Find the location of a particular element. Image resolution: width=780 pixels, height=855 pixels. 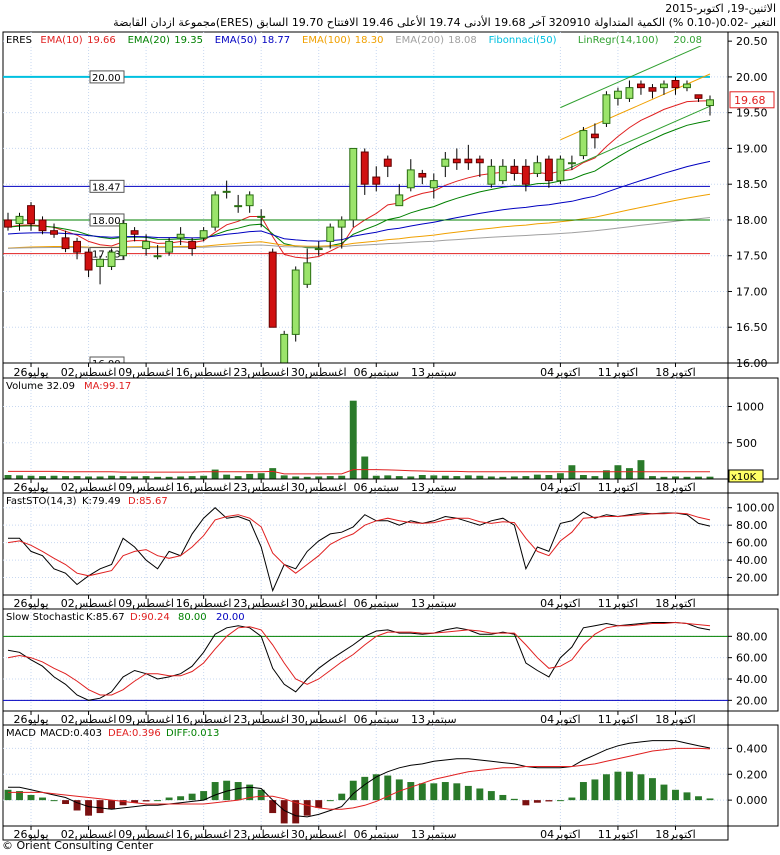

slow-stochastic-panel is located at coordinates (390, 660).